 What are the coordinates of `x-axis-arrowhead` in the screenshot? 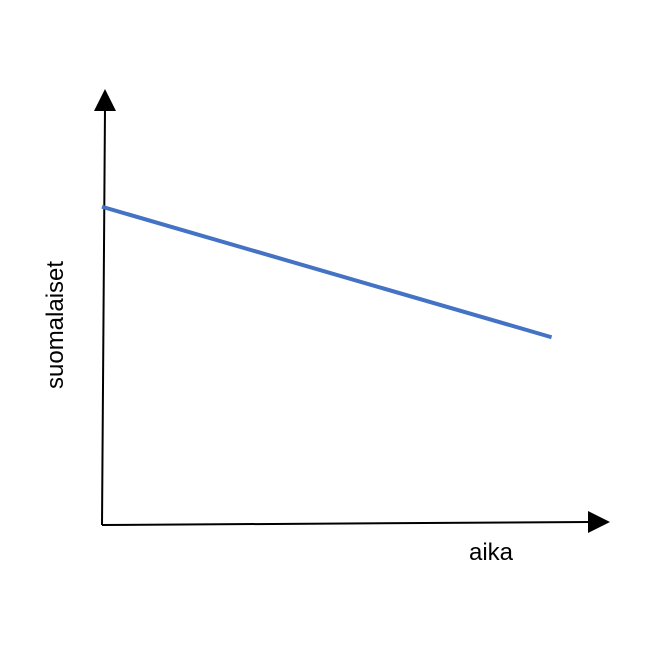 It's located at (599, 522).